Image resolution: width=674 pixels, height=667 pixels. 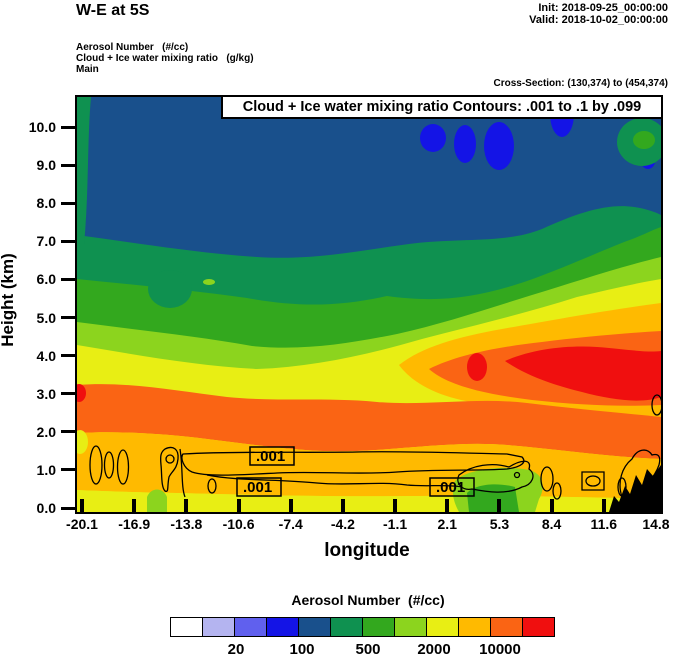 I want to click on field-aerosol: Aerosol Number (#/cc), so click(x=132, y=47).